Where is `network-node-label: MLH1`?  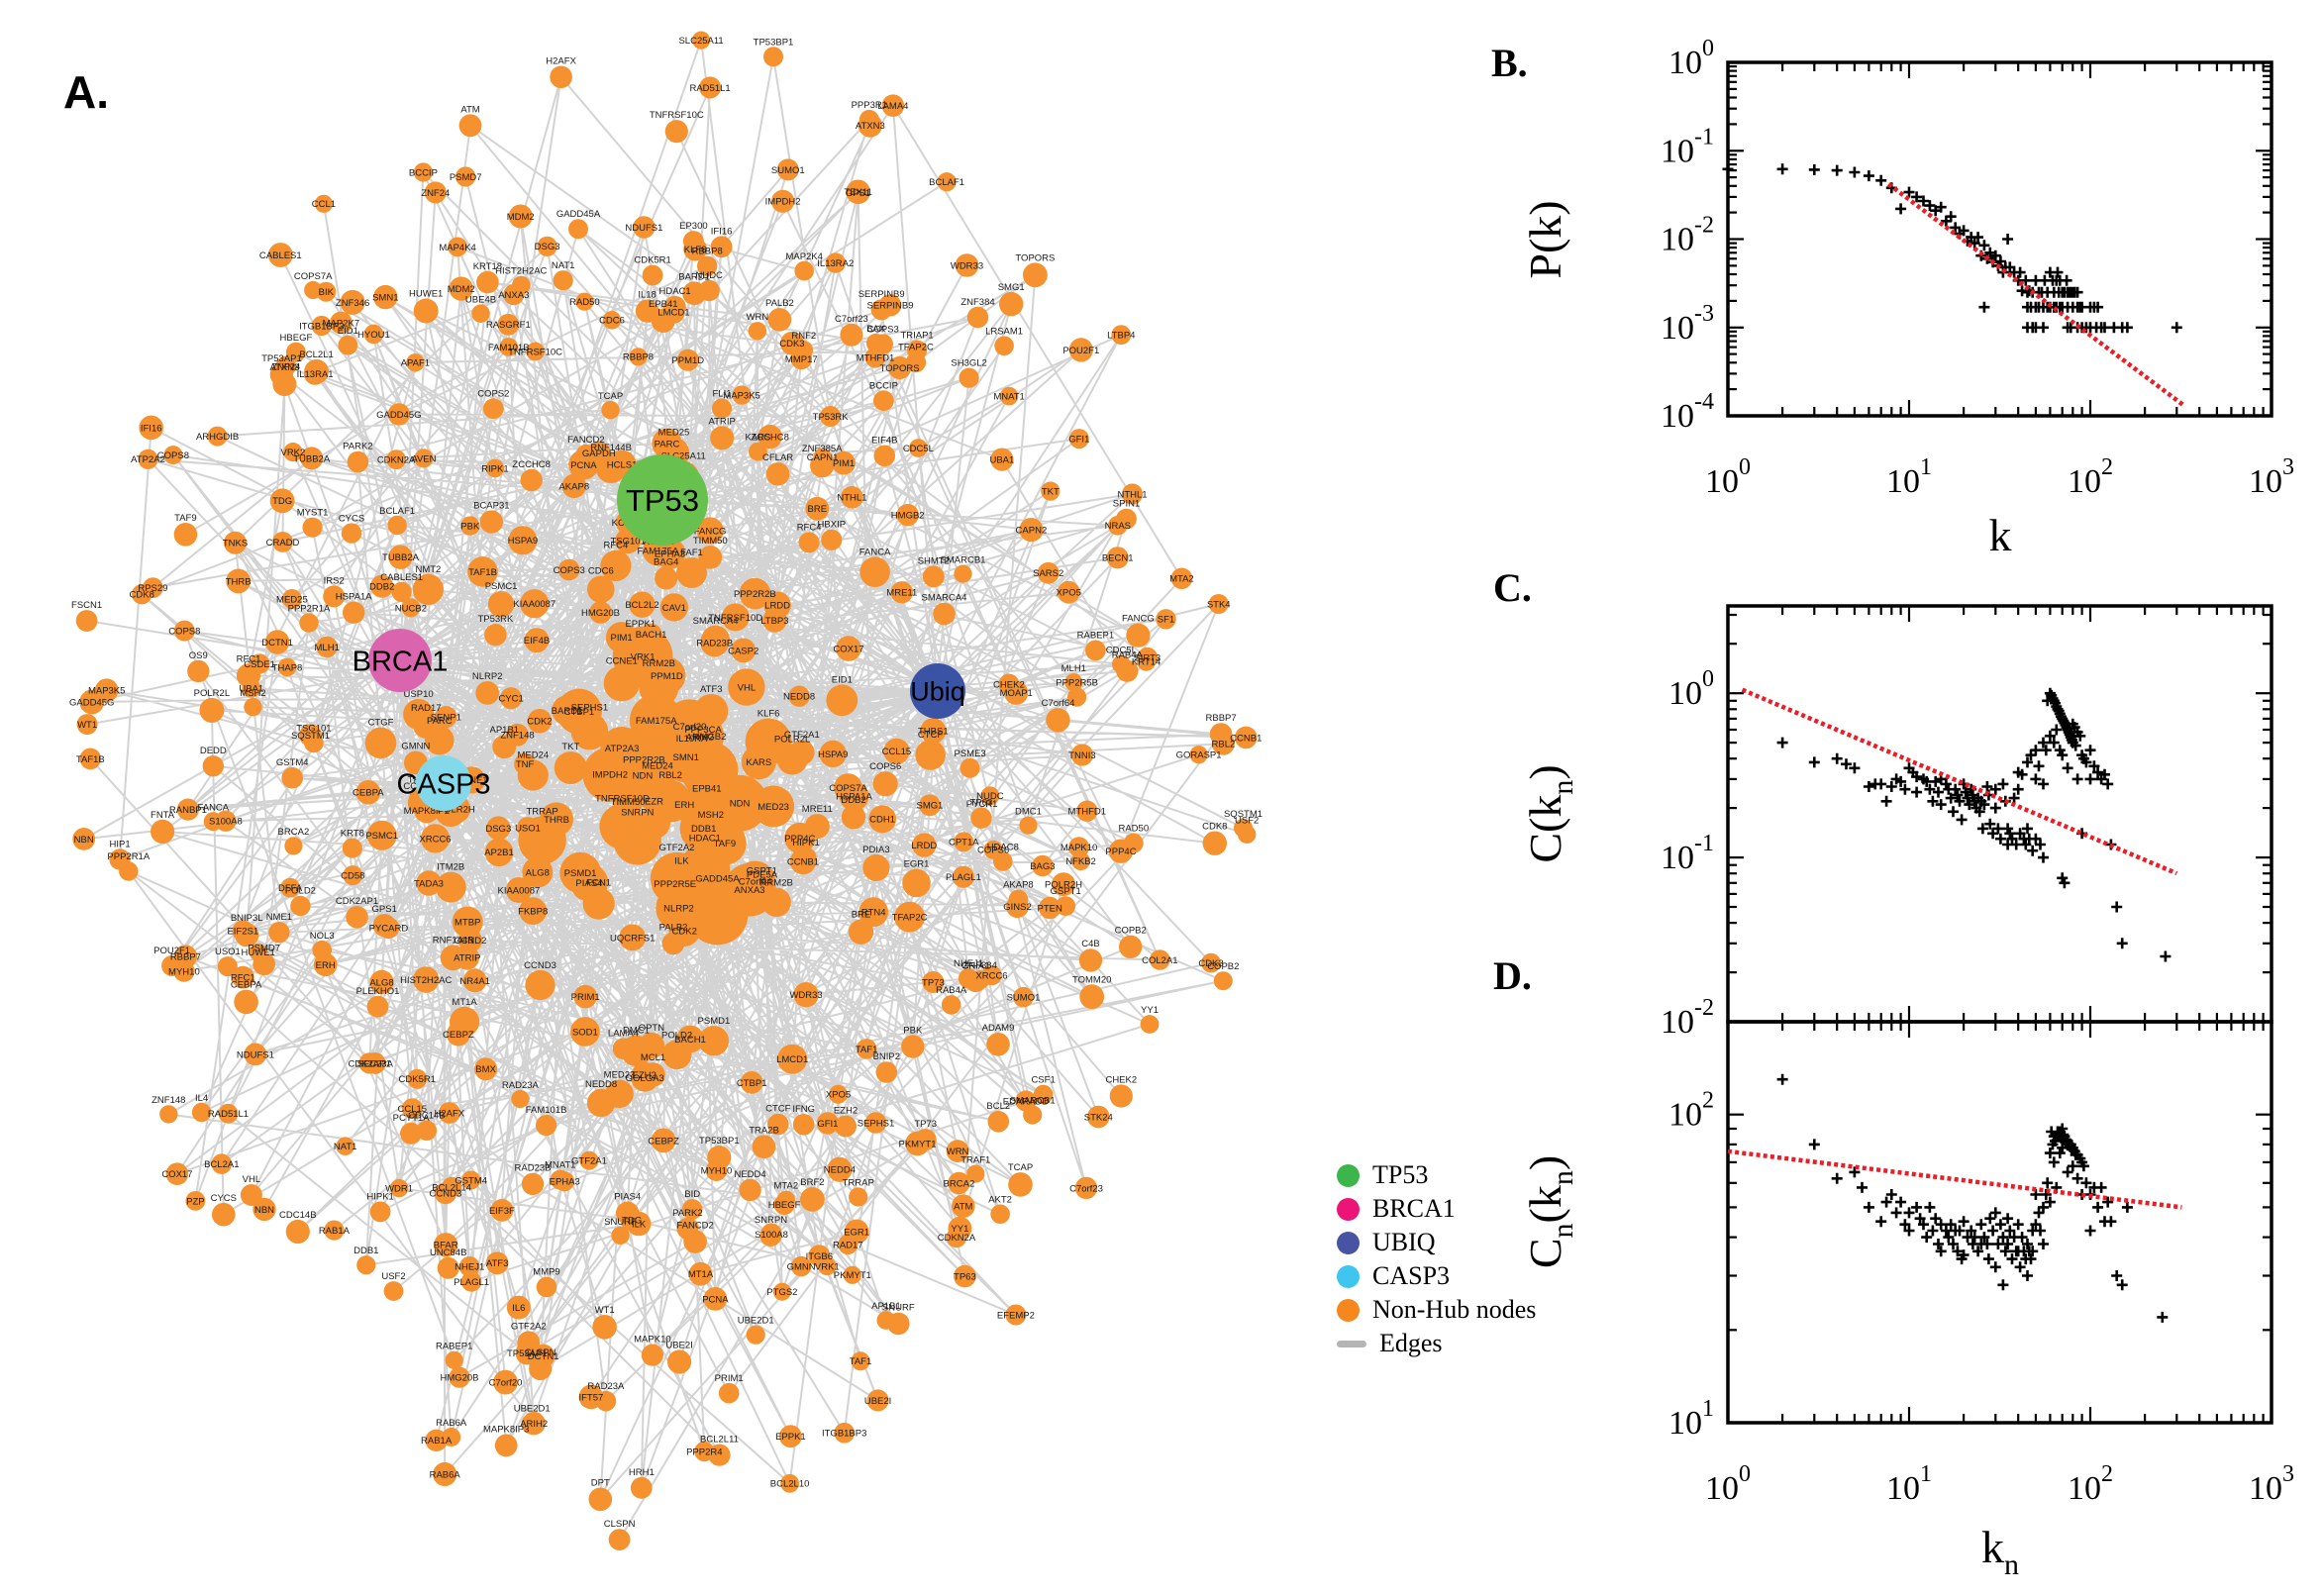
network-node-label: MLH1 is located at coordinates (327, 648).